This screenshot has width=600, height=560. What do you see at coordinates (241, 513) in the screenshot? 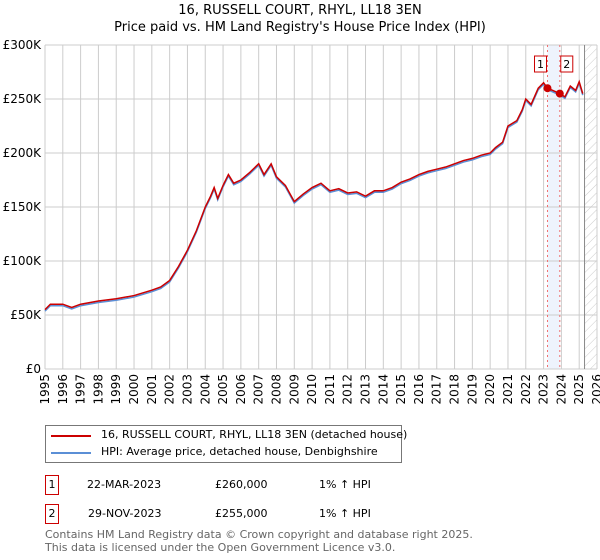
I see `sale-price: £255,000` at bounding box center [241, 513].